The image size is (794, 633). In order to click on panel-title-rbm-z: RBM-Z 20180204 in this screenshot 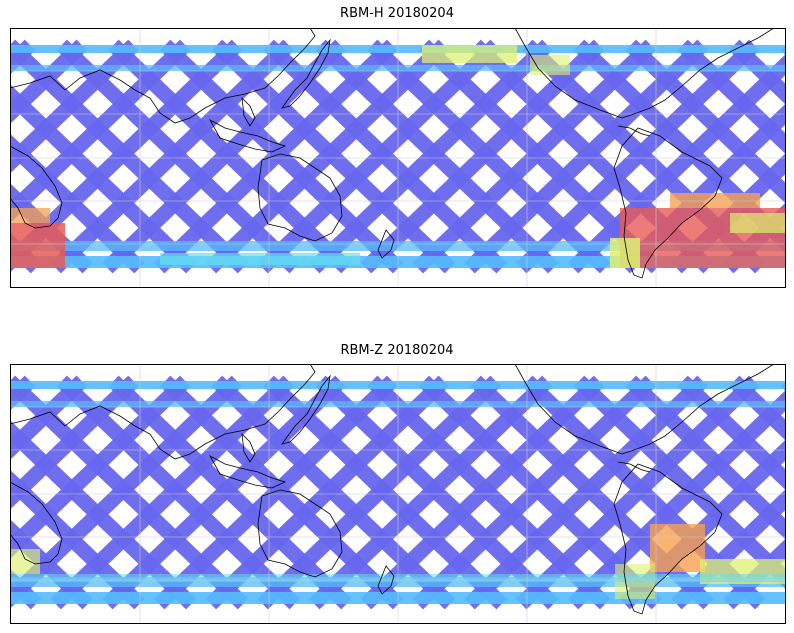, I will do `click(397, 350)`.